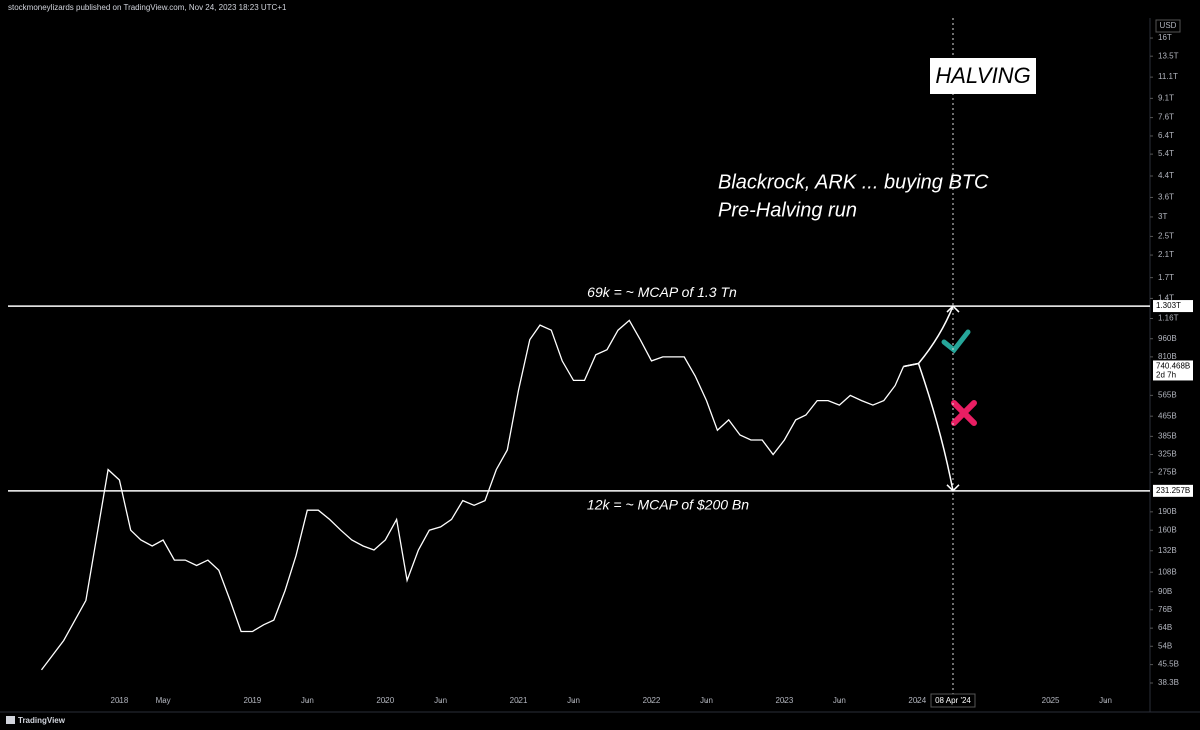 This screenshot has width=1200, height=730. I want to click on y-tick-label: 11.1T, so click(1168, 76).